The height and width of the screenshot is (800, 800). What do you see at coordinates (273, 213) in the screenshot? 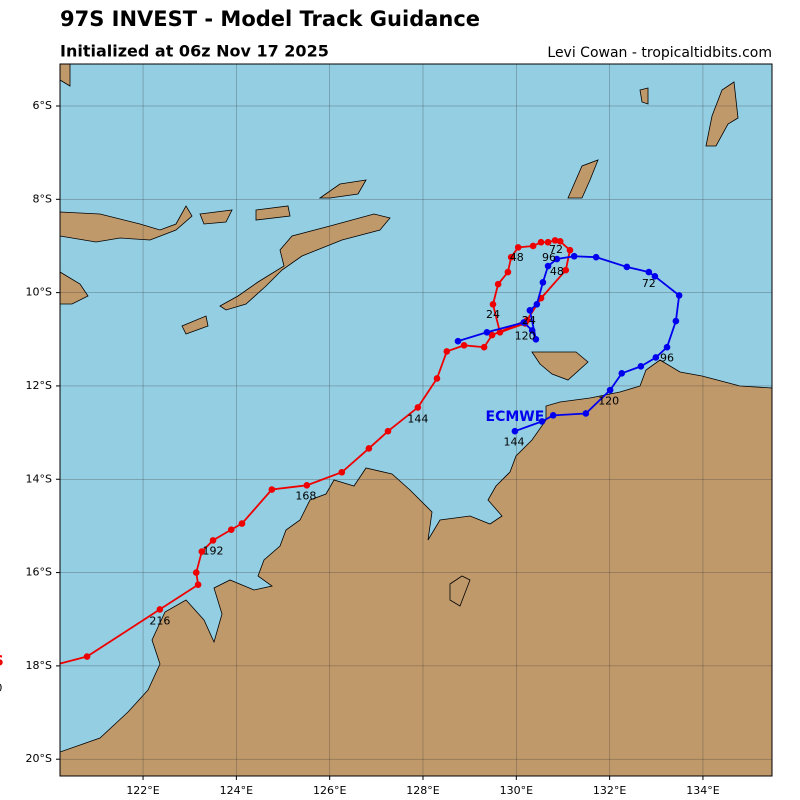
I see `wetar` at bounding box center [273, 213].